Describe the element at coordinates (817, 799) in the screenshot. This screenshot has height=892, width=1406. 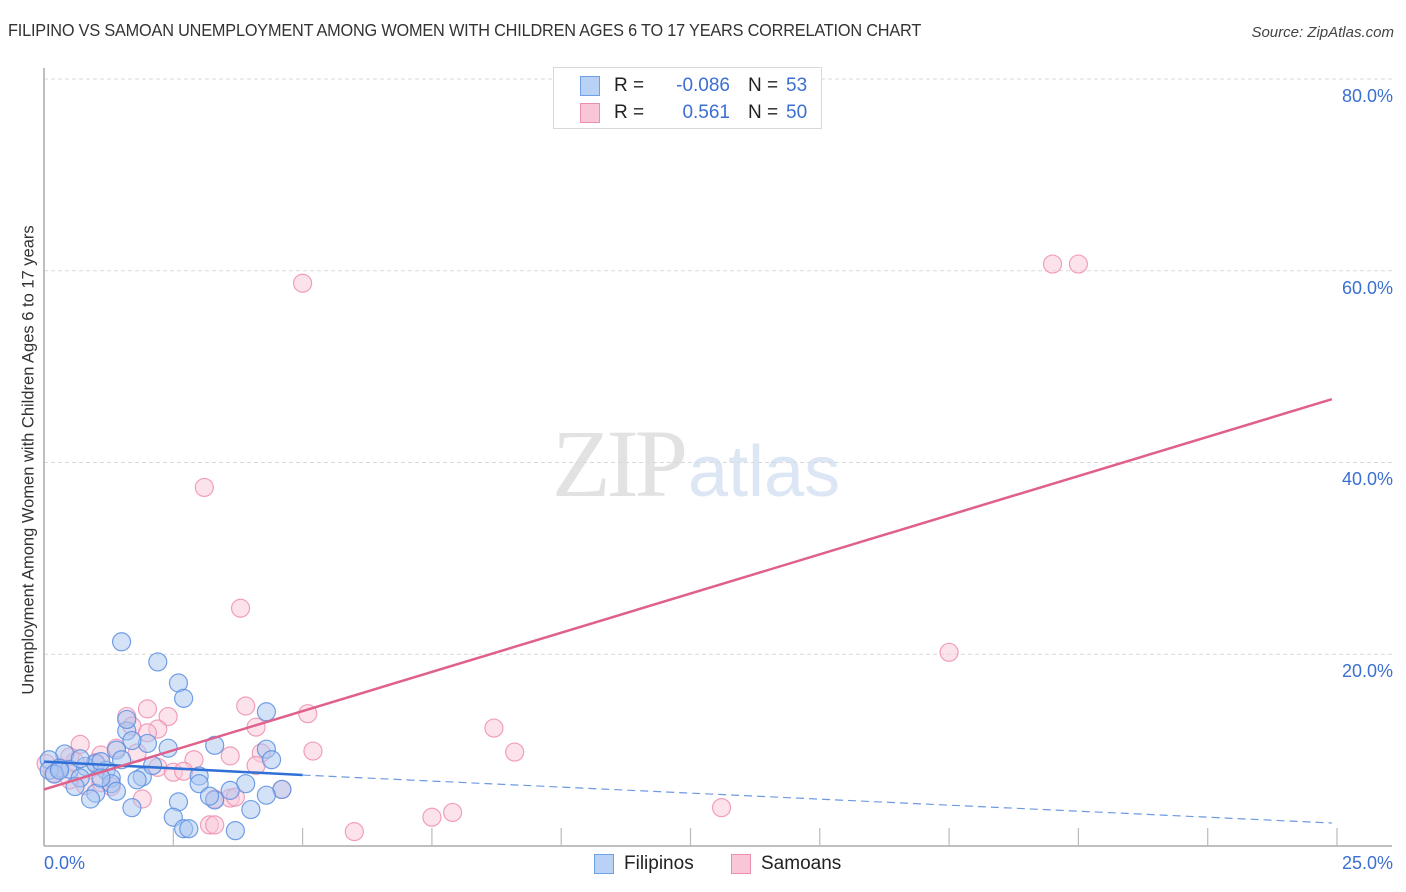
I see `filipino-trendline-extension` at that location.